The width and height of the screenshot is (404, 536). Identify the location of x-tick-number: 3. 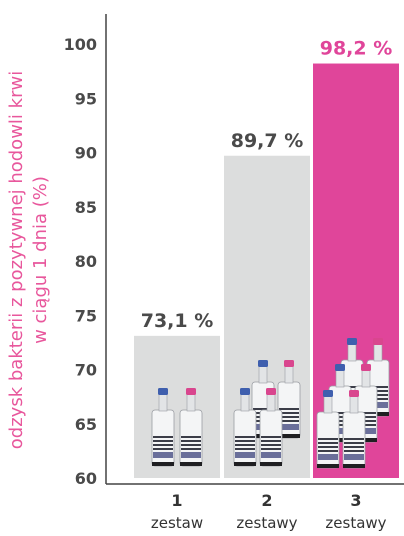
(355, 500).